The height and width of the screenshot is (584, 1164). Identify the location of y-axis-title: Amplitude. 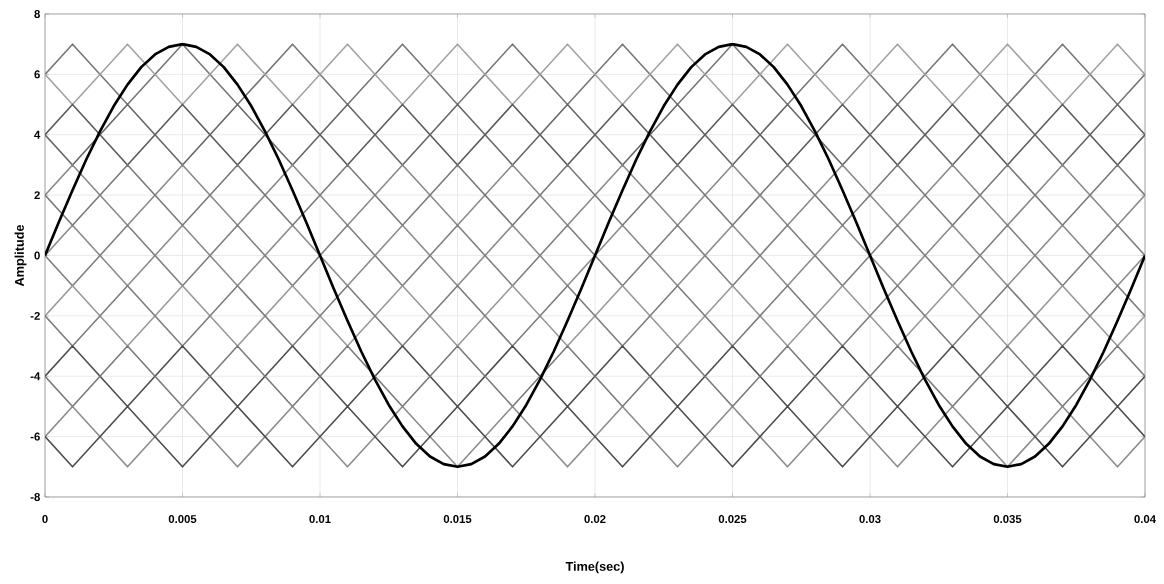
(20, 255).